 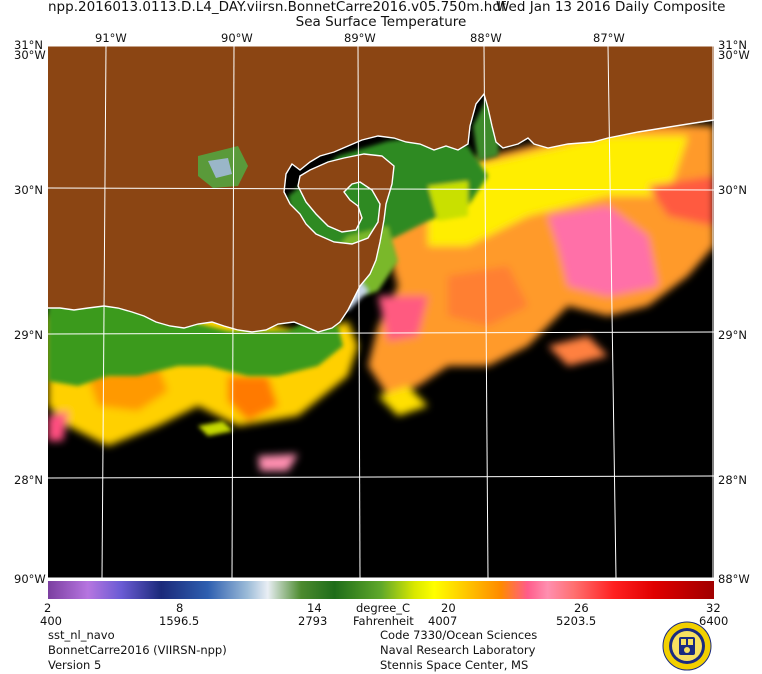 I want to click on unit-fahrenheit: Fahrenheit, so click(x=383, y=621).